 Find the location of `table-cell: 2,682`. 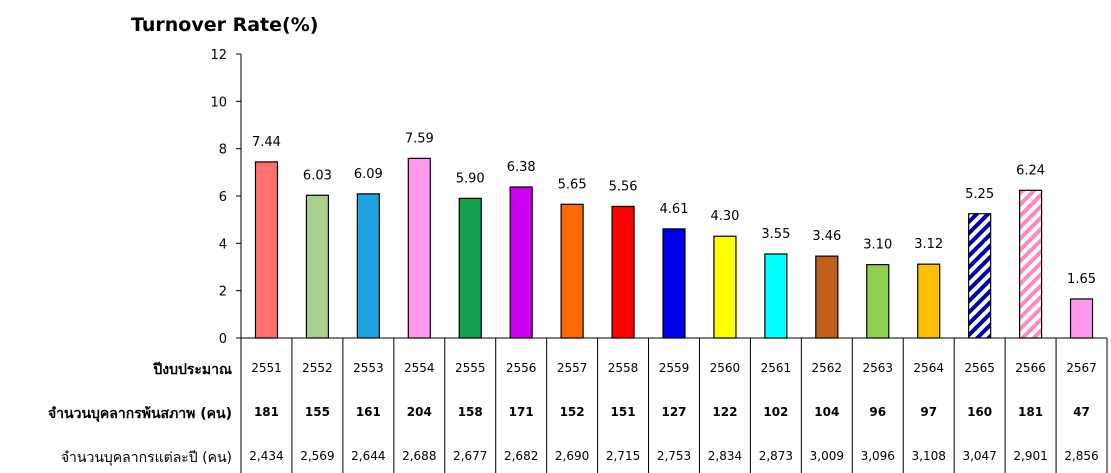

table-cell: 2,682 is located at coordinates (521, 456).